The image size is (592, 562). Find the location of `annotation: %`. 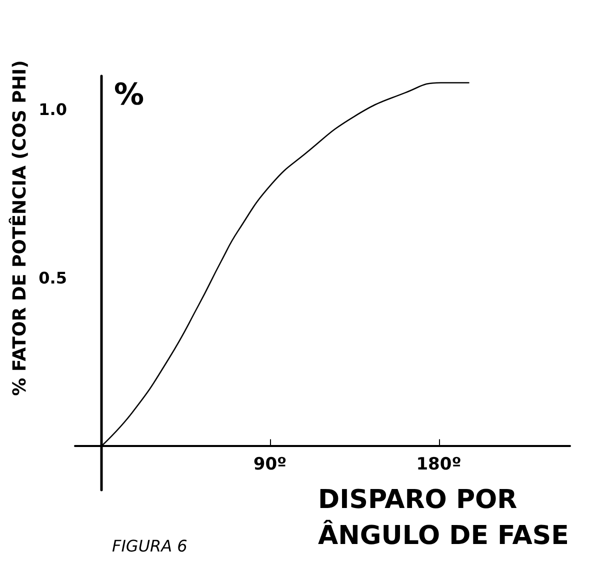

annotation: % is located at coordinates (129, 95).